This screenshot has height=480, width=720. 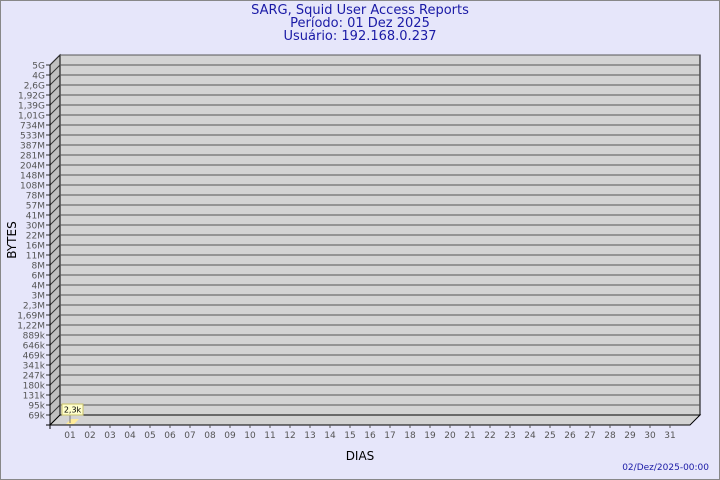 I want to click on x-tick-label: 10, so click(x=250, y=436).